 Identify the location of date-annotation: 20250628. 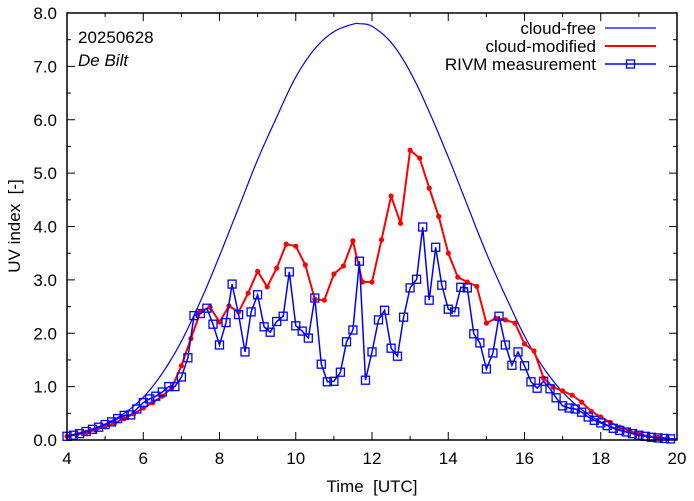
(116, 37).